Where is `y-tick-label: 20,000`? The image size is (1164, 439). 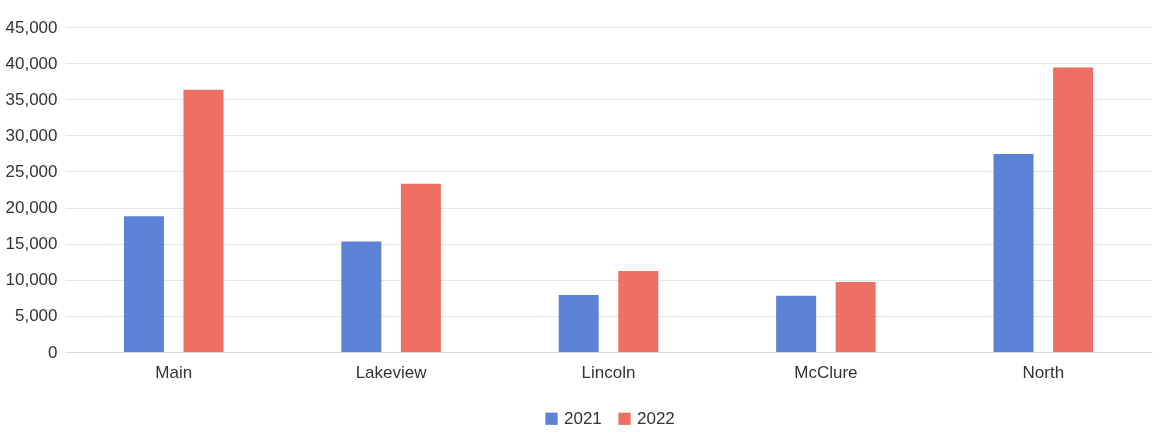 y-tick-label: 20,000 is located at coordinates (31, 208).